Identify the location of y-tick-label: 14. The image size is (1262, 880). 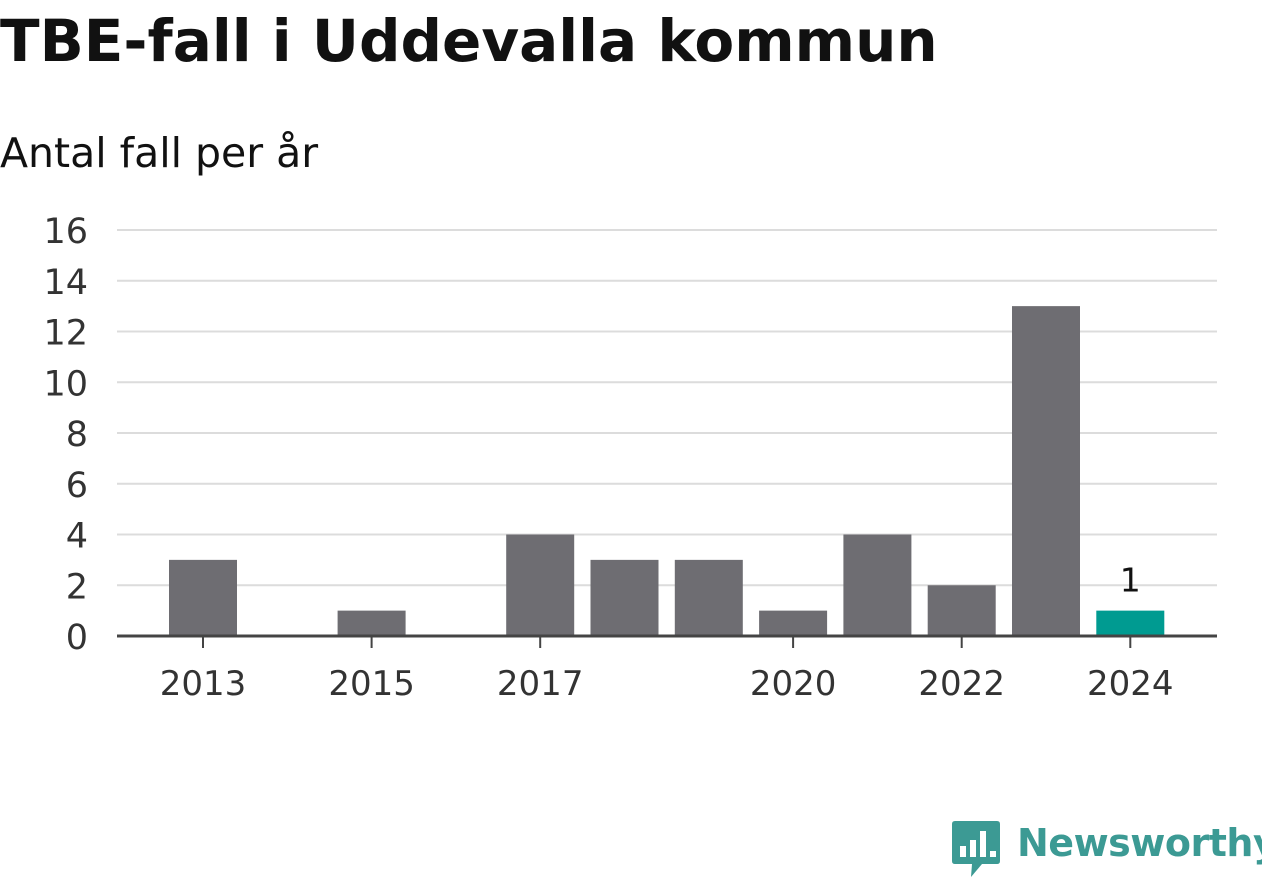
(65, 283).